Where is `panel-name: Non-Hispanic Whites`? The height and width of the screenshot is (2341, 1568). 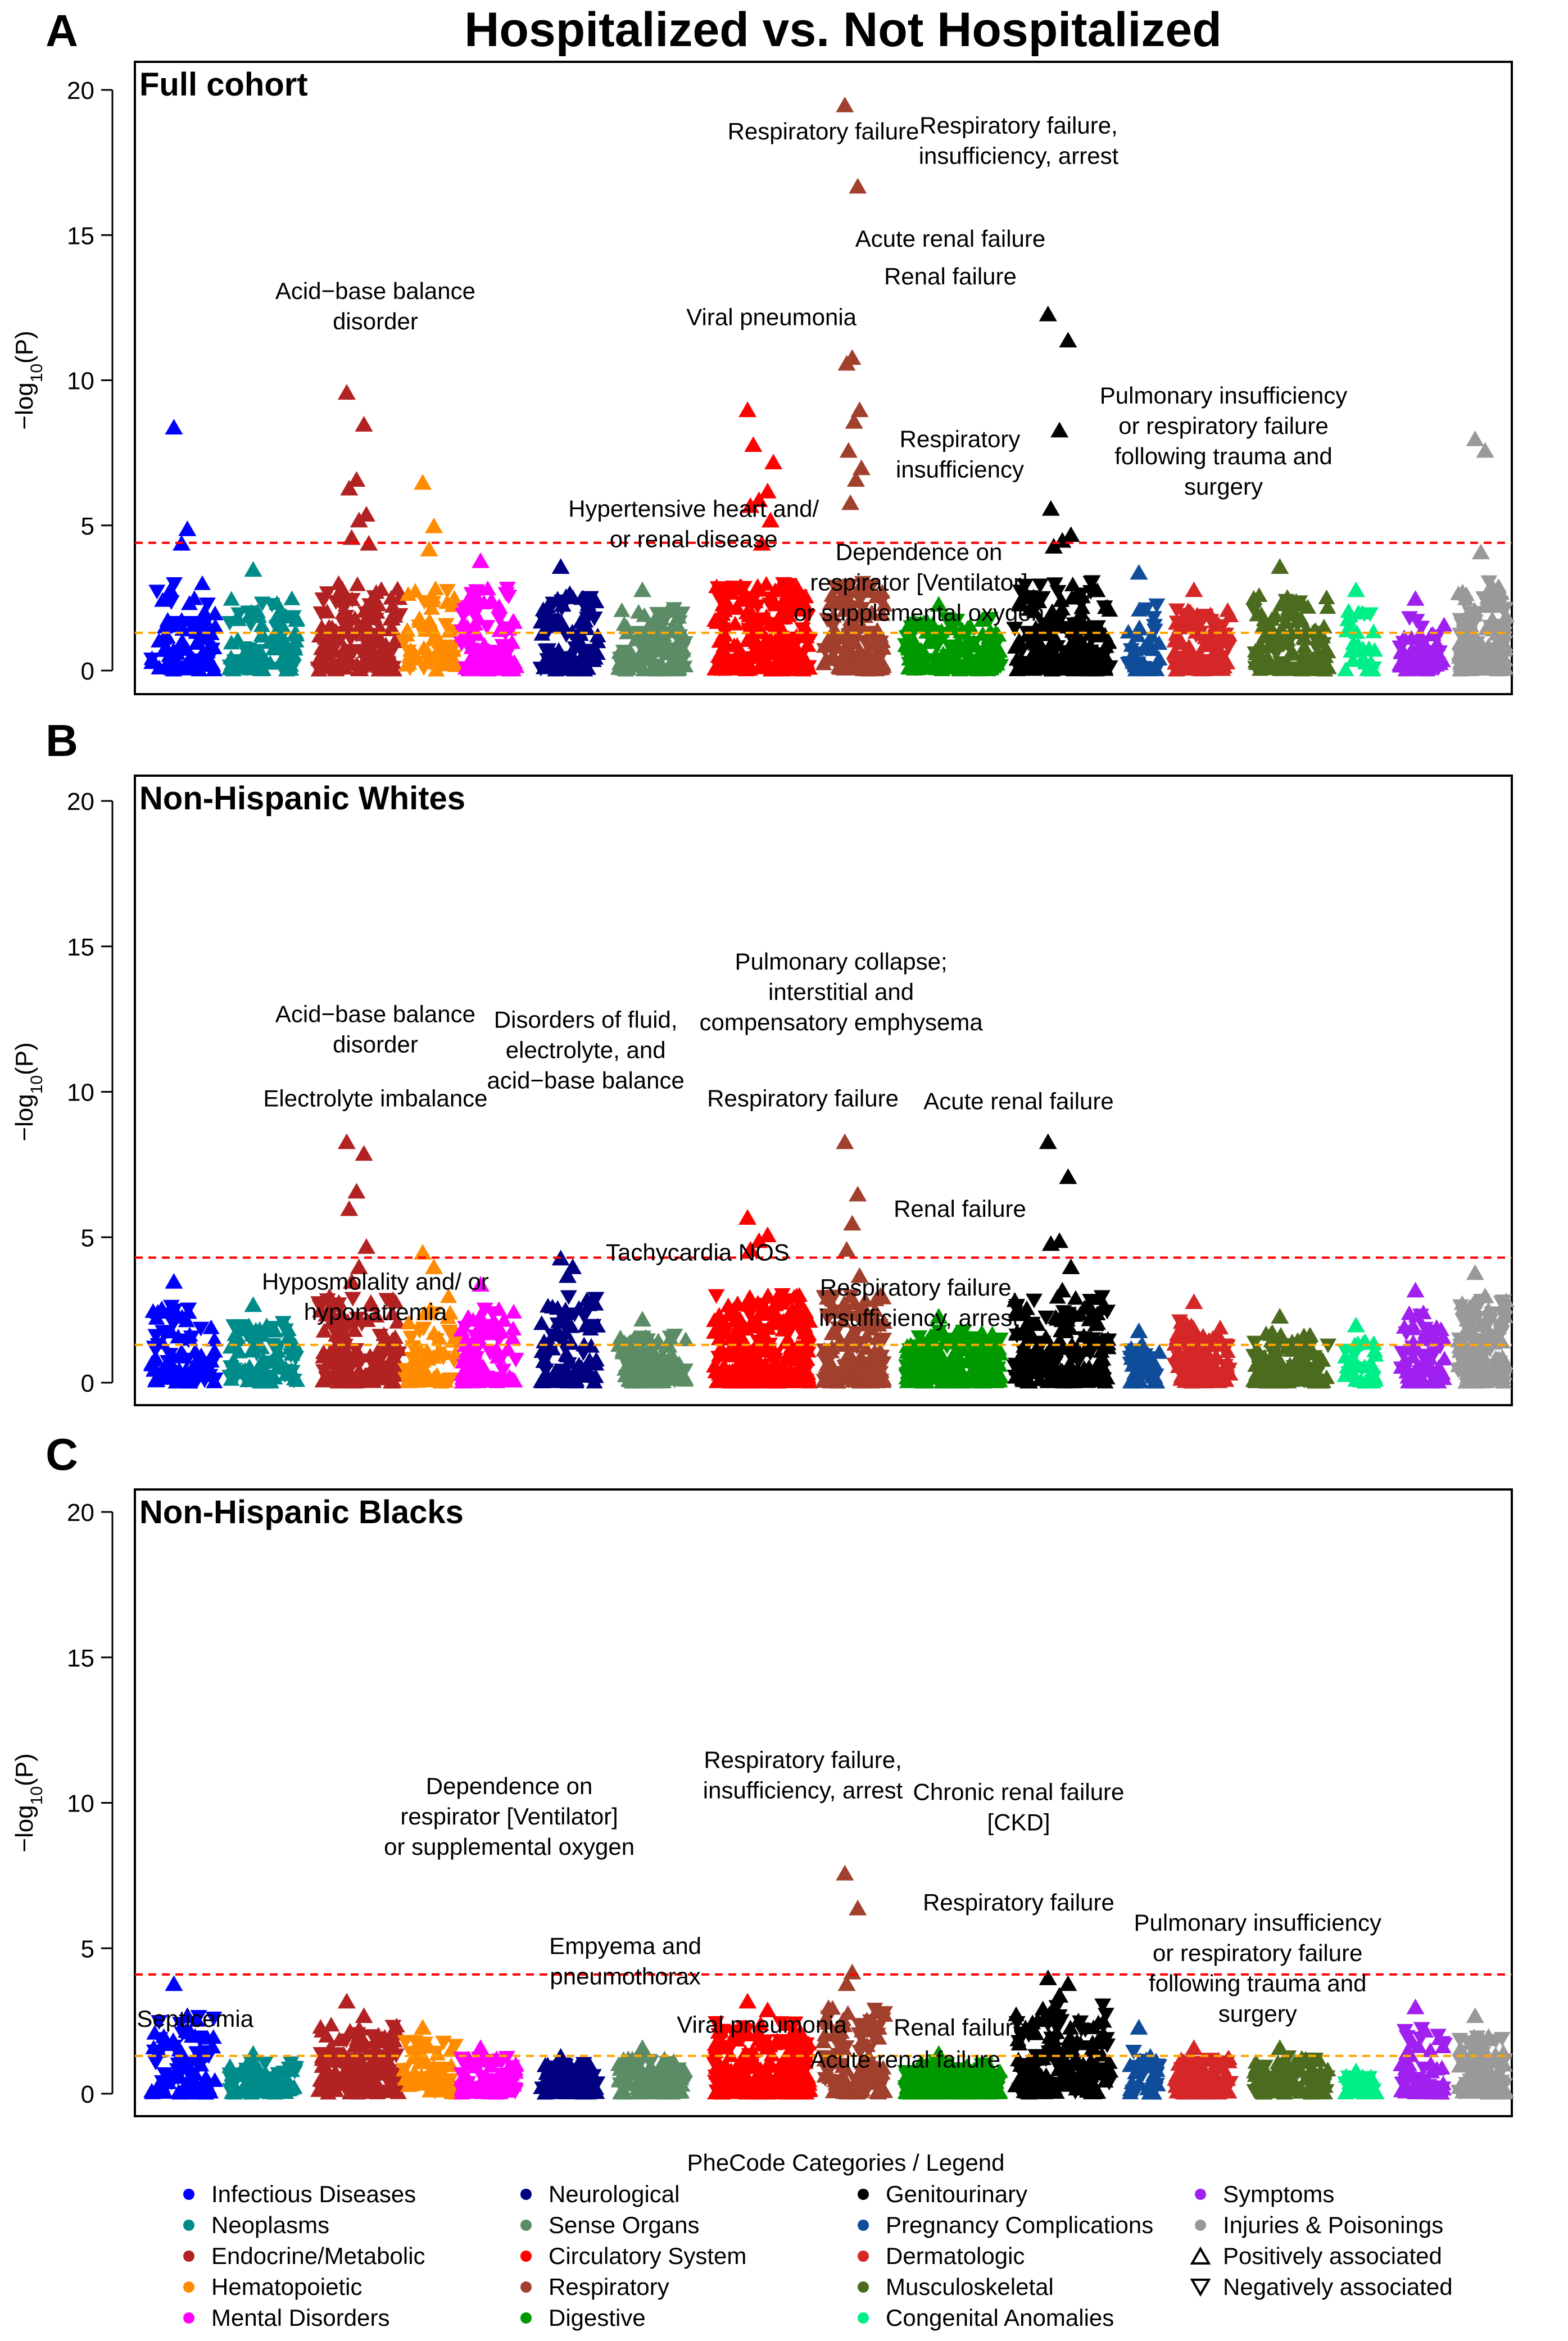
panel-name: Non-Hispanic Whites is located at coordinates (302, 798).